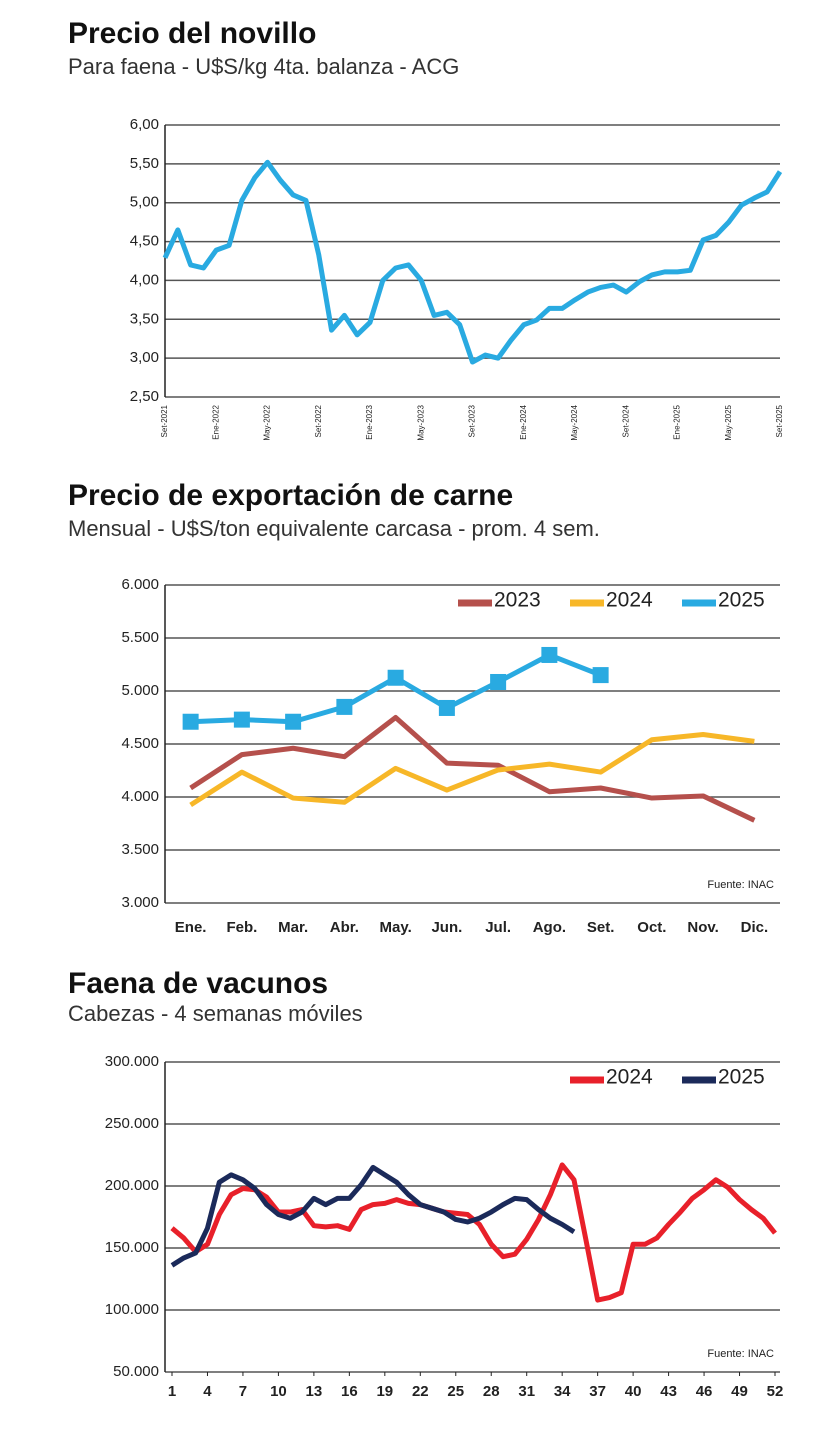 Image resolution: width=840 pixels, height=1429 pixels. I want to click on x-tick-label: May., so click(396, 927).